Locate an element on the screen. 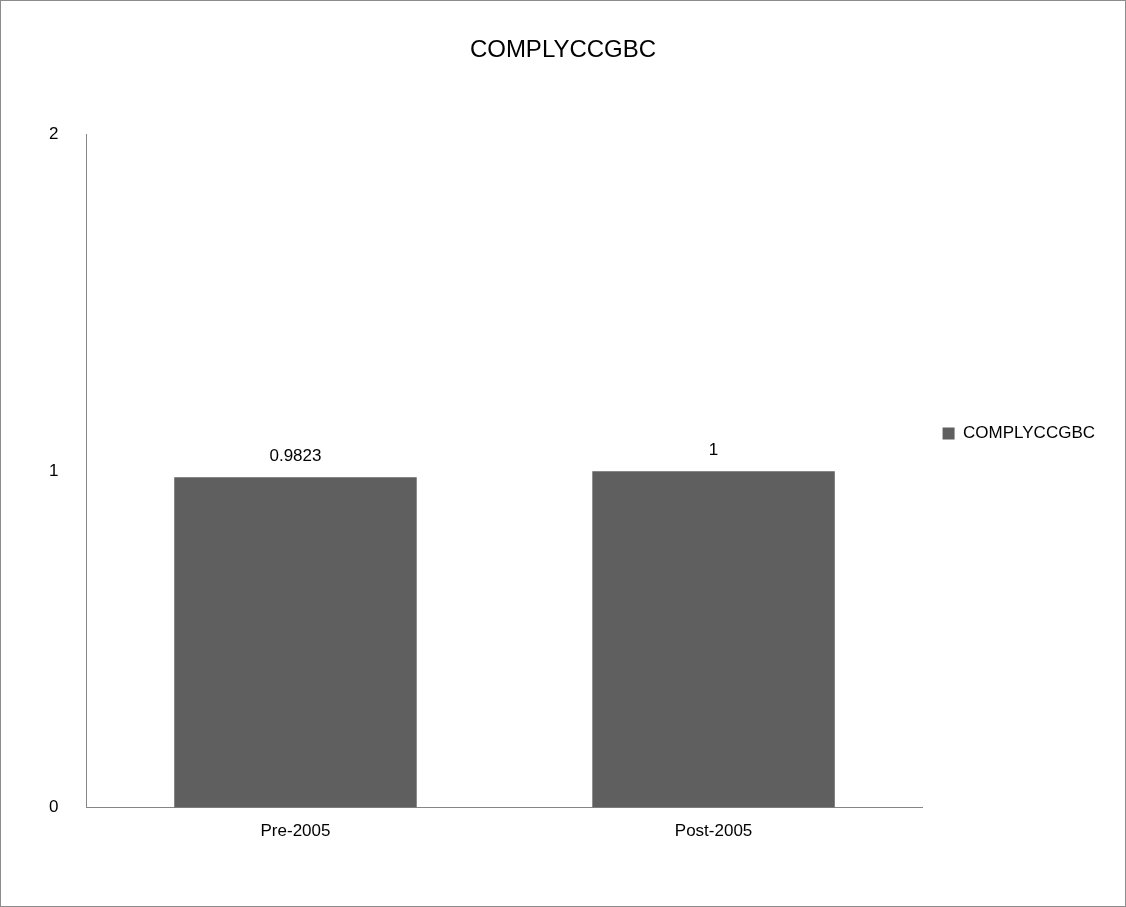 The image size is (1126, 907). x-tick-label: Pre-2005 is located at coordinates (295, 831).